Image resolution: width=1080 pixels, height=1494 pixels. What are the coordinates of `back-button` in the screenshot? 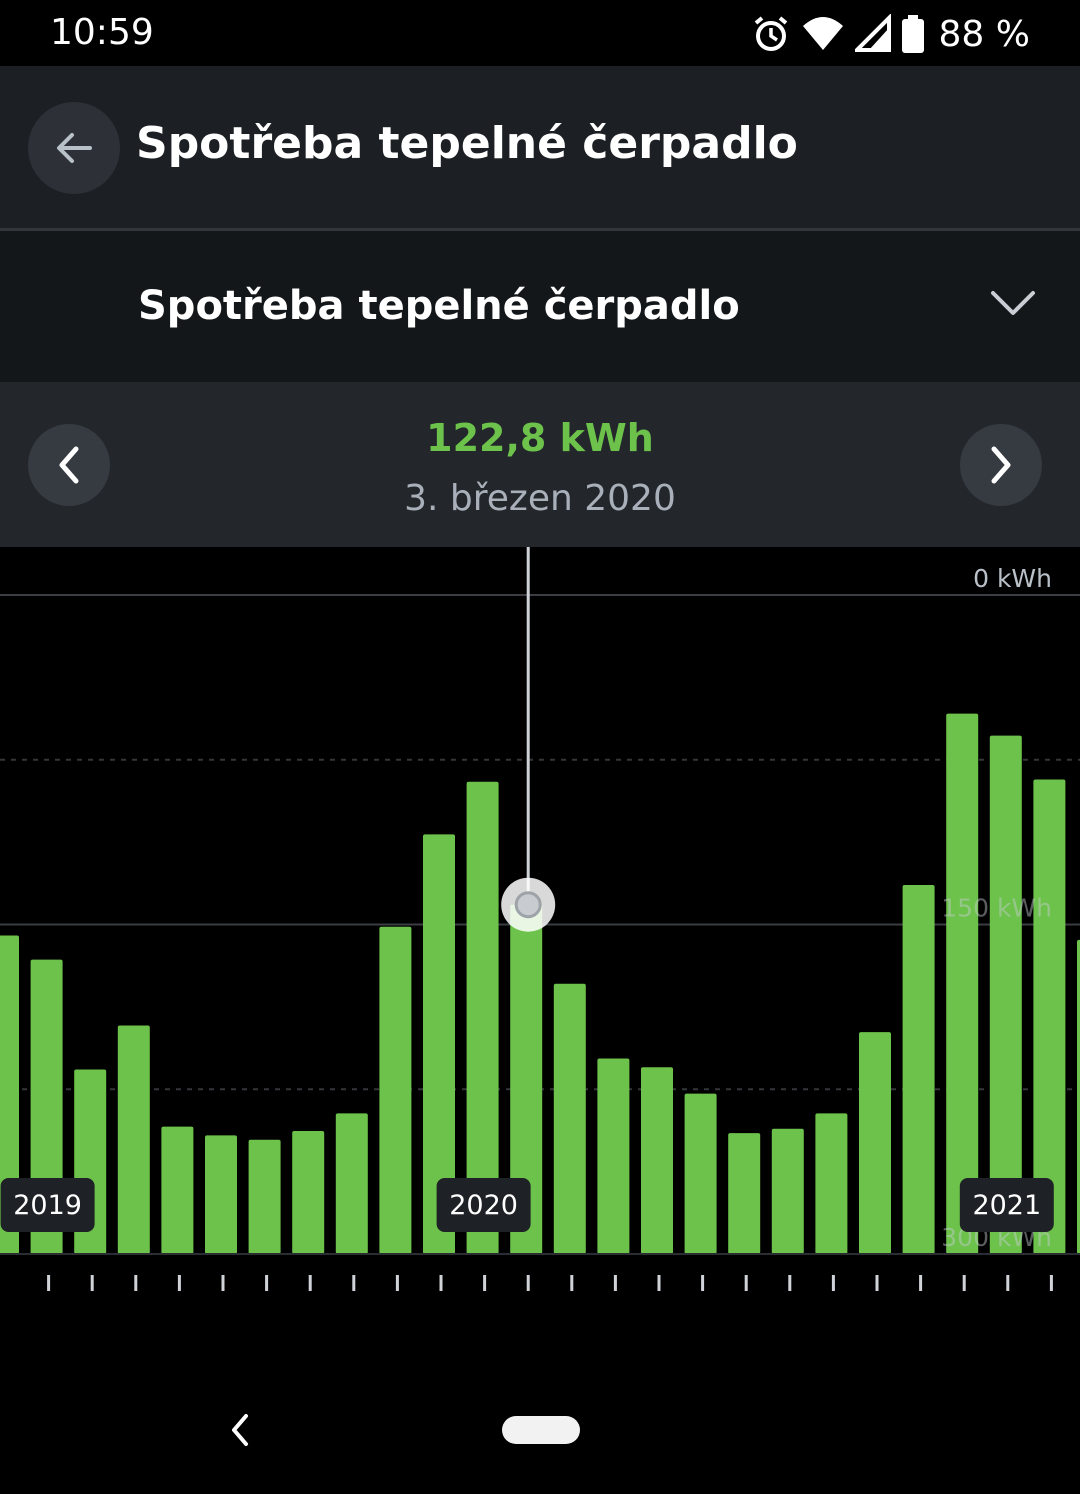 It's located at (74, 148).